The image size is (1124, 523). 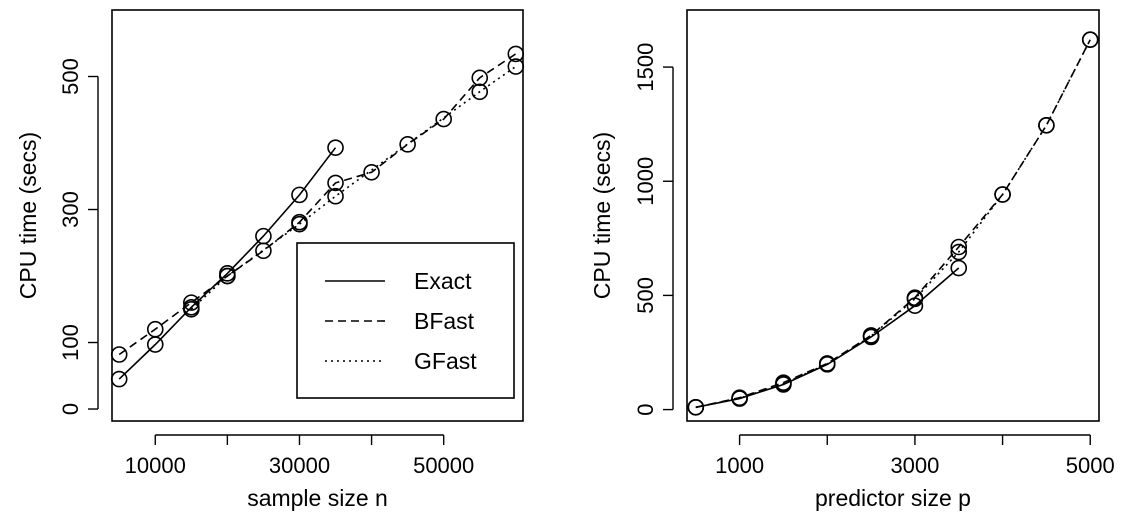 I want to click on x-axis-label: predictor size p, so click(x=893, y=498).